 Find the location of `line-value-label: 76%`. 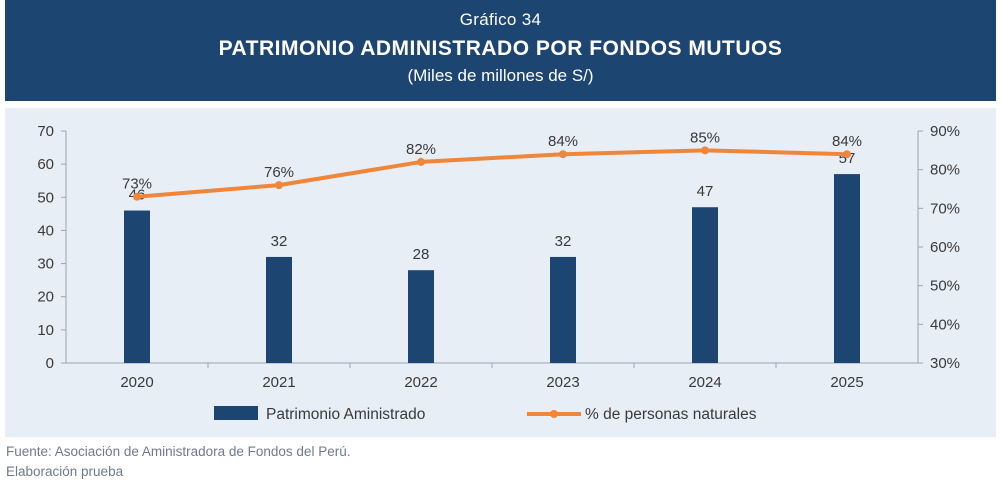

line-value-label: 76% is located at coordinates (279, 172).